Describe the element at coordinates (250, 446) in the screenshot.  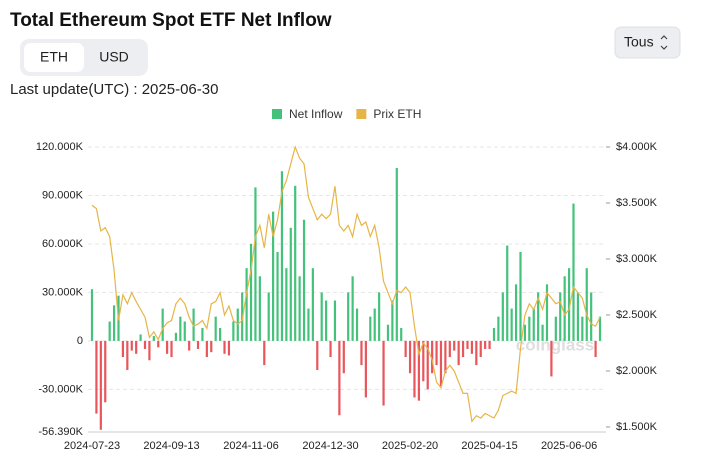
I see `x-tick-label: 2024-11-06` at that location.